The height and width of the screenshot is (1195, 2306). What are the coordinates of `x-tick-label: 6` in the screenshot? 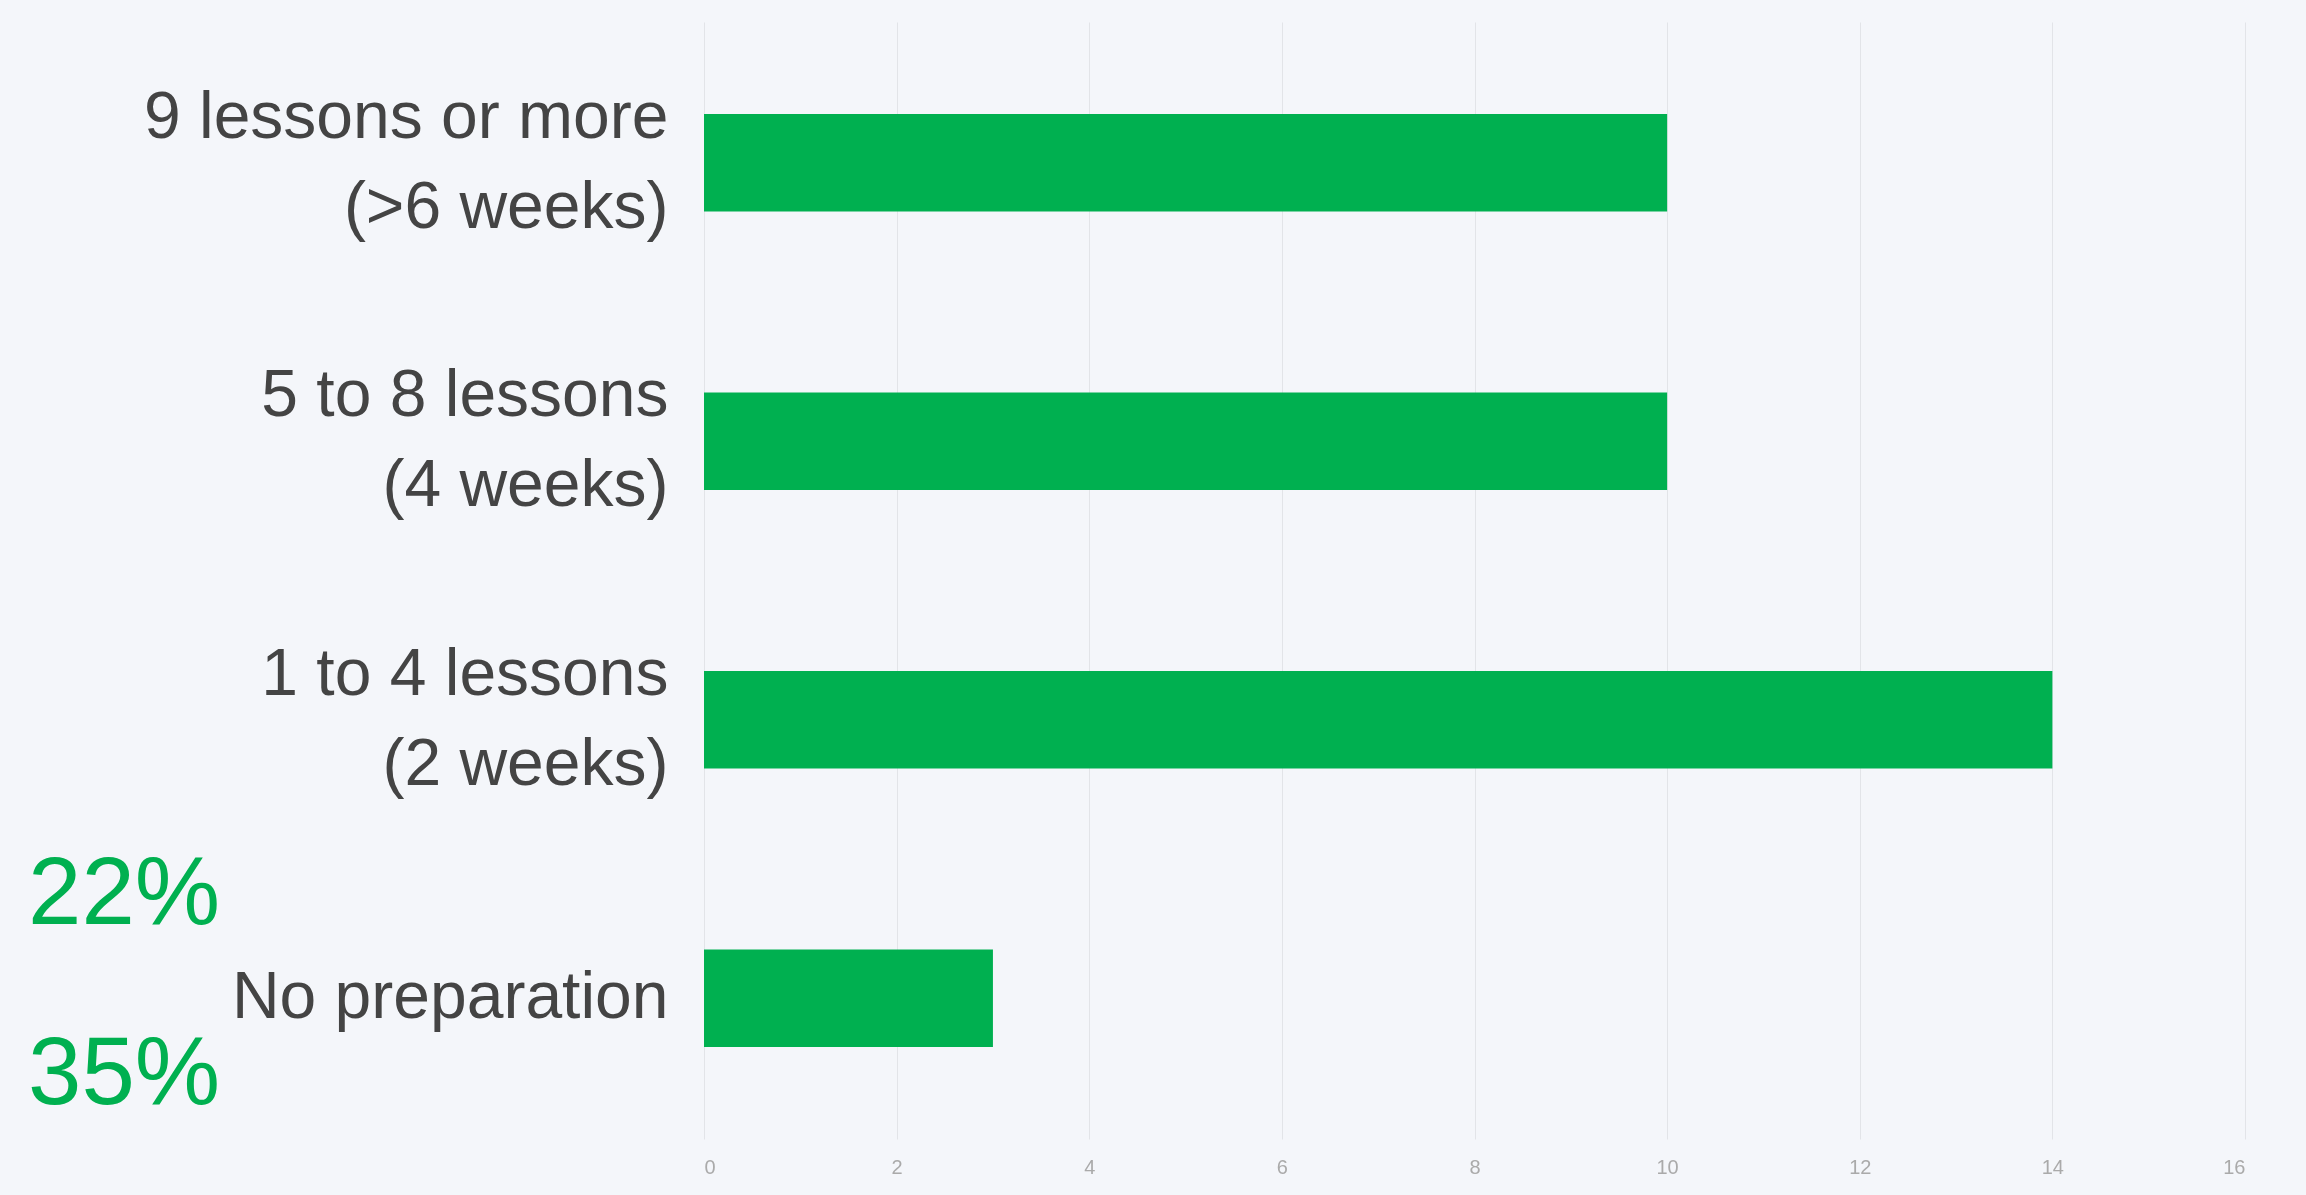 It's located at (1282, 1166).